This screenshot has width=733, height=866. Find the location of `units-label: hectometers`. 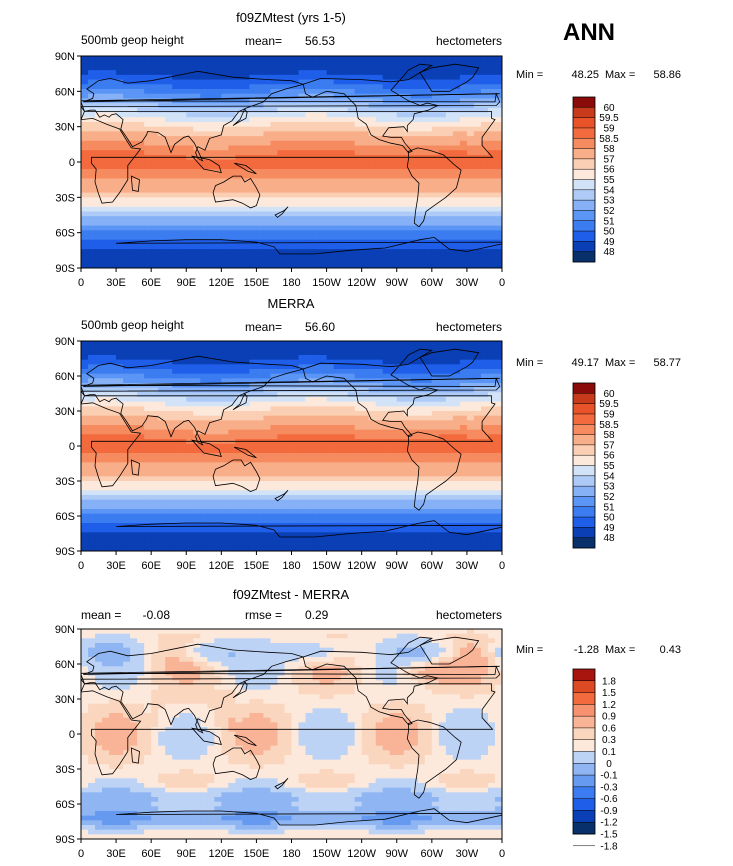

units-label: hectometers is located at coordinates (469, 41).